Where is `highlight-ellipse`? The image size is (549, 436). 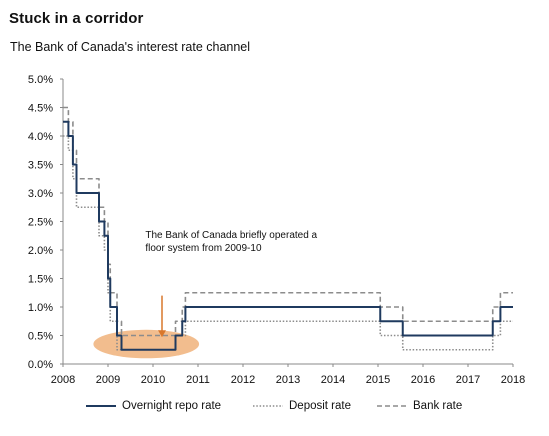 highlight-ellipse is located at coordinates (146, 344).